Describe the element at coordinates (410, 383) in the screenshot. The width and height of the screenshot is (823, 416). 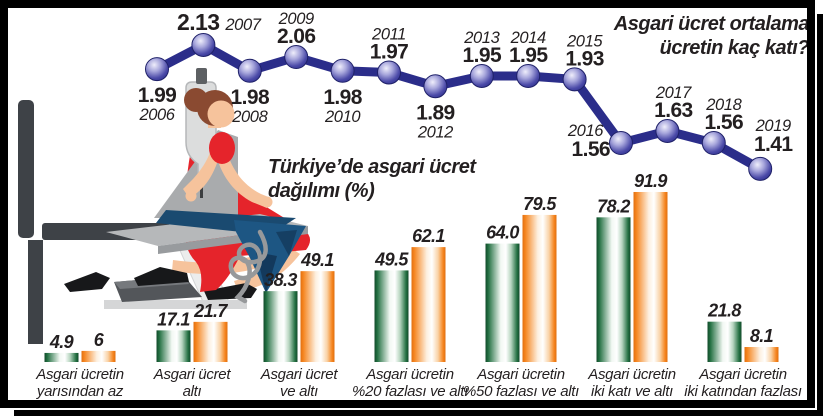
I see `bar-category-label-3: Asgari ücretin %20 fazlası ve altı` at that location.